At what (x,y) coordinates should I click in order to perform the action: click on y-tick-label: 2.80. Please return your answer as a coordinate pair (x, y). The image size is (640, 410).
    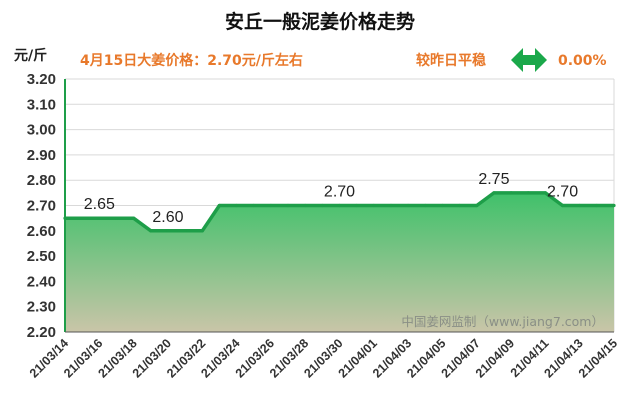
    Looking at the image, I should click on (41, 180).